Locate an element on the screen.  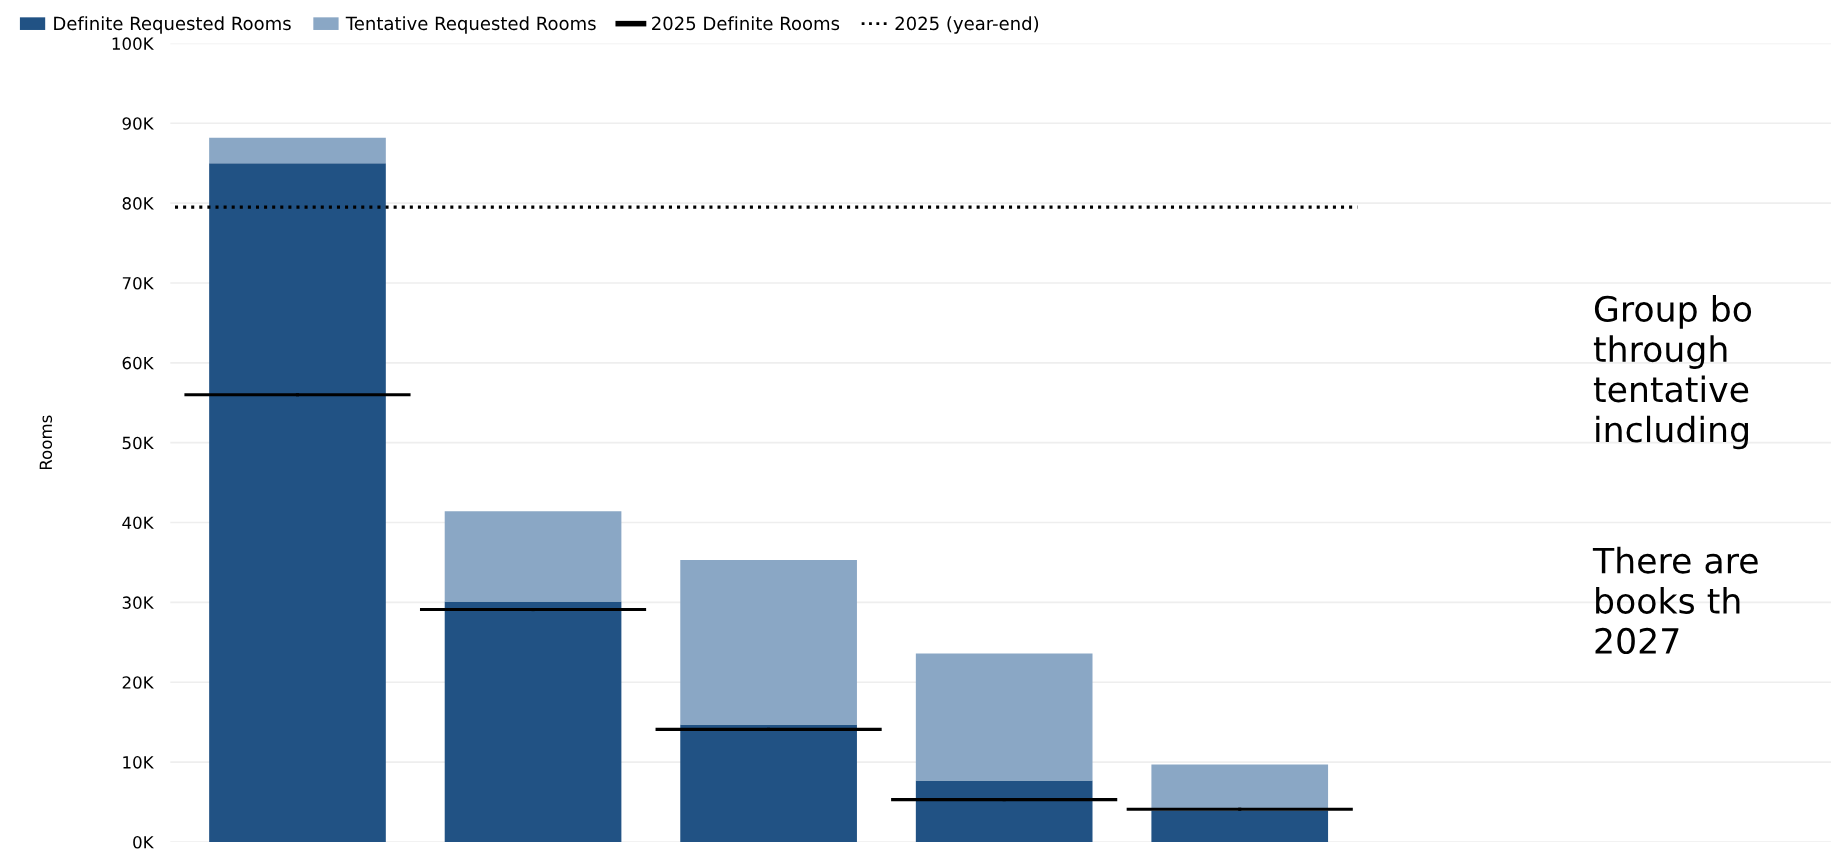
y-tick-label: 20K is located at coordinates (138, 682).